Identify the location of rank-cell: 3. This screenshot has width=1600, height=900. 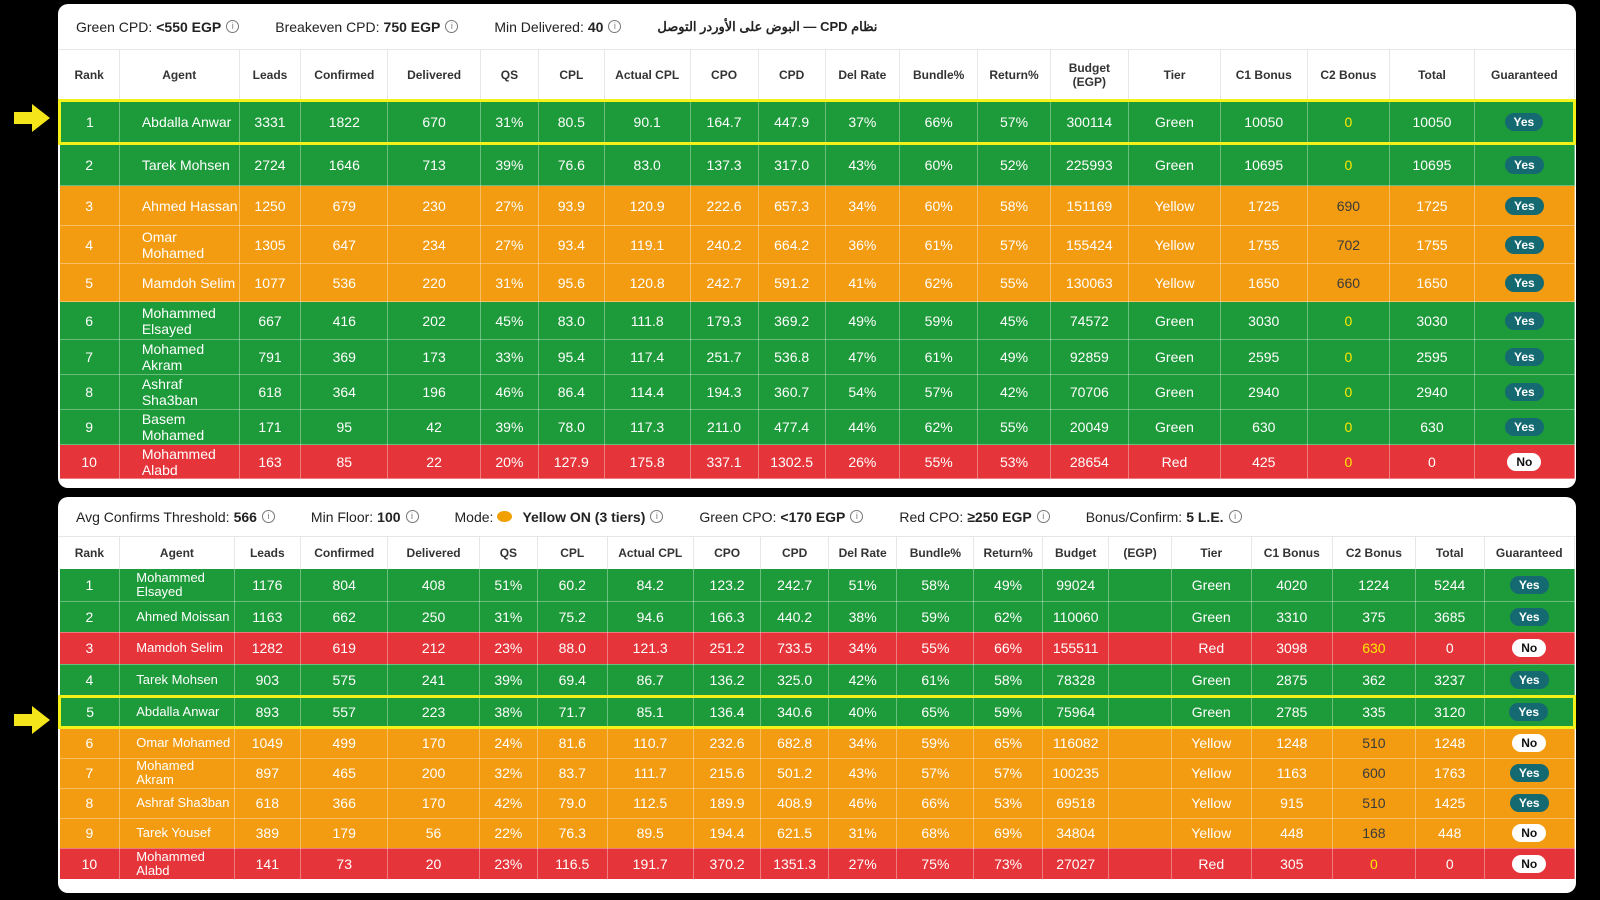
(90, 648).